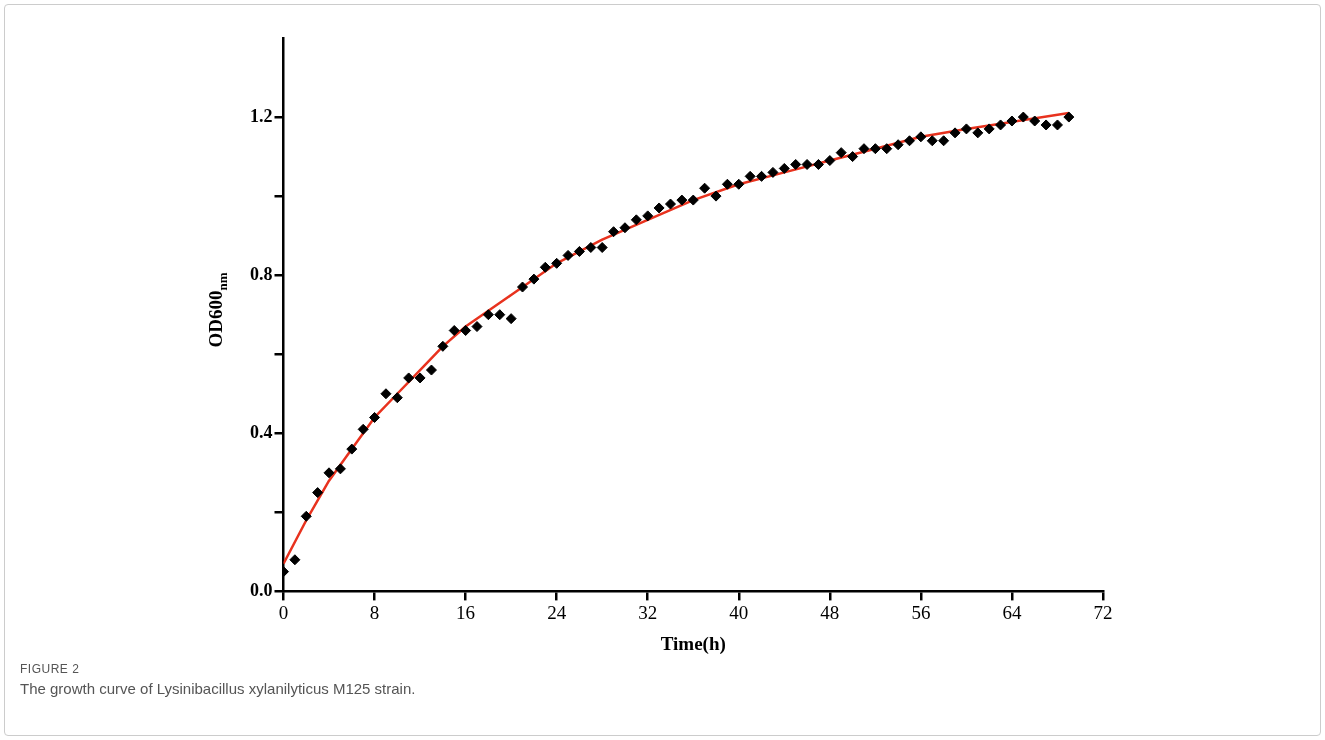  Describe the element at coordinates (50, 669) in the screenshot. I see `caption: FIGURE 2` at that location.